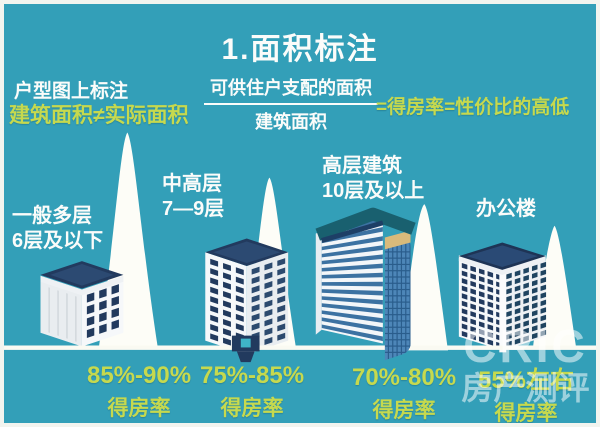 The width and height of the screenshot is (600, 427). What do you see at coordinates (365, 284) in the screenshot?
I see `building-highrise` at bounding box center [365, 284].